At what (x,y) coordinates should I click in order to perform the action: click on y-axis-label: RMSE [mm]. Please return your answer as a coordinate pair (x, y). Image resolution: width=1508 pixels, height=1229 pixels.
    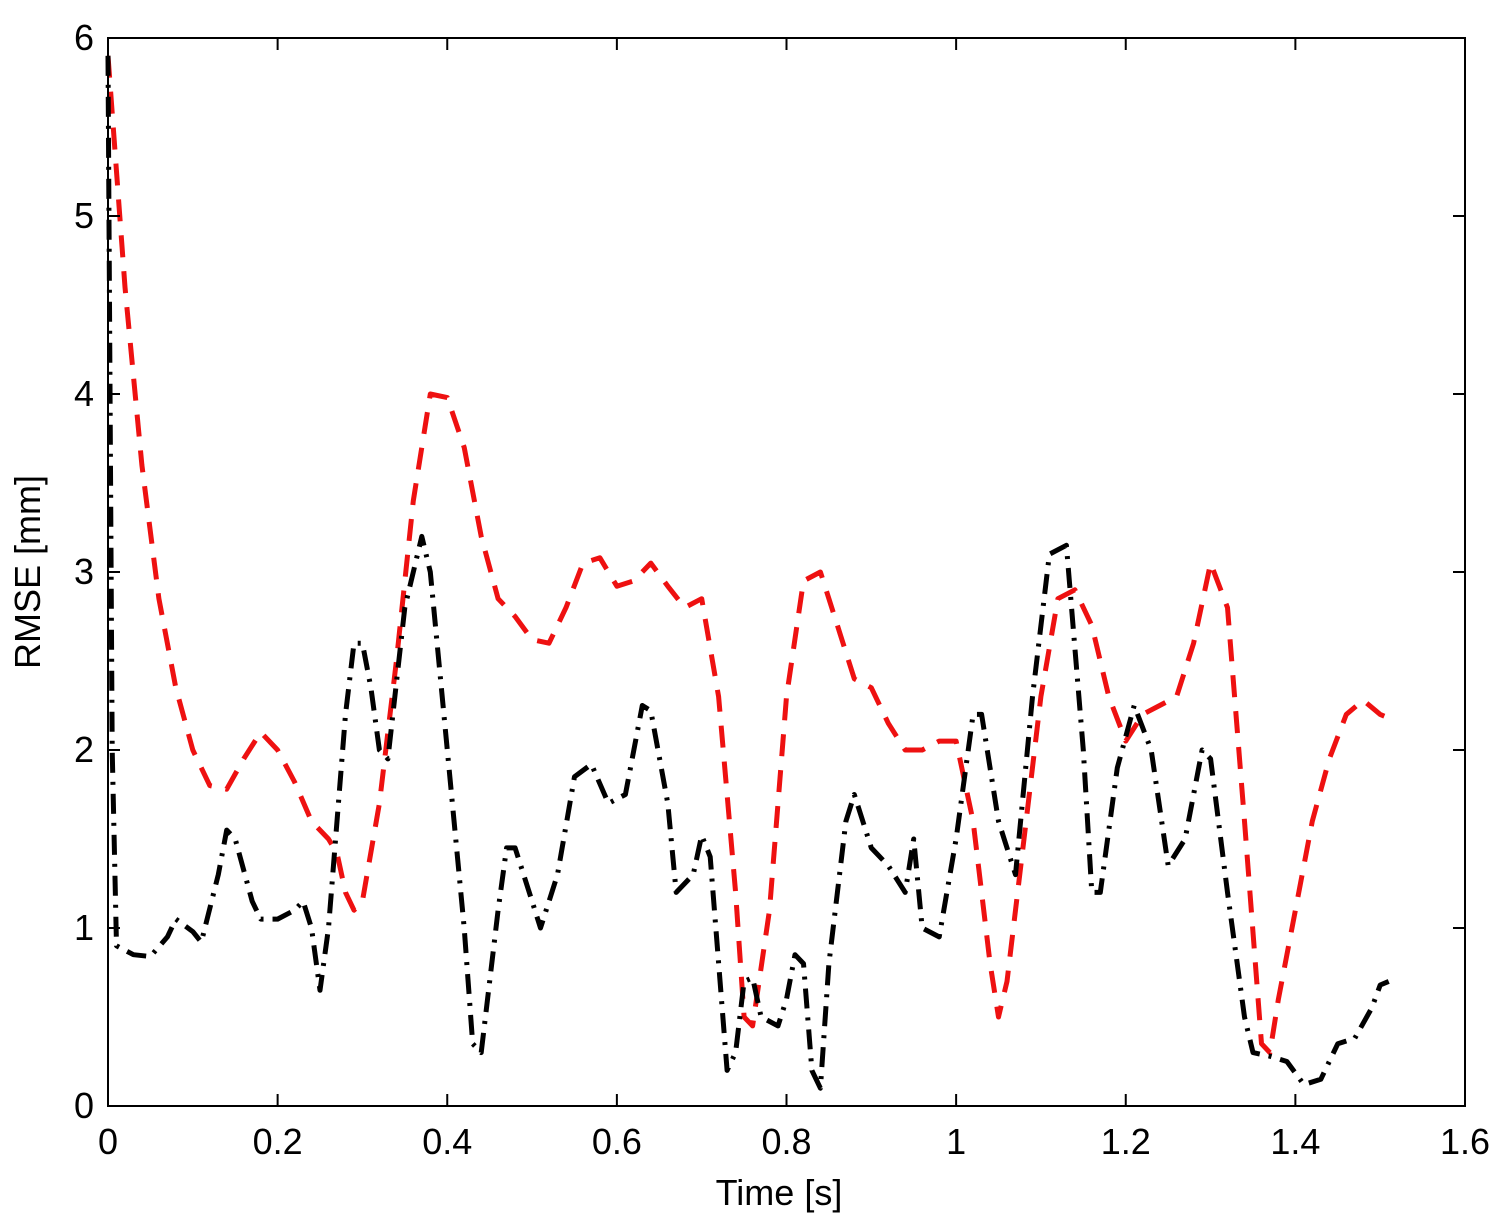
    Looking at the image, I should click on (27, 572).